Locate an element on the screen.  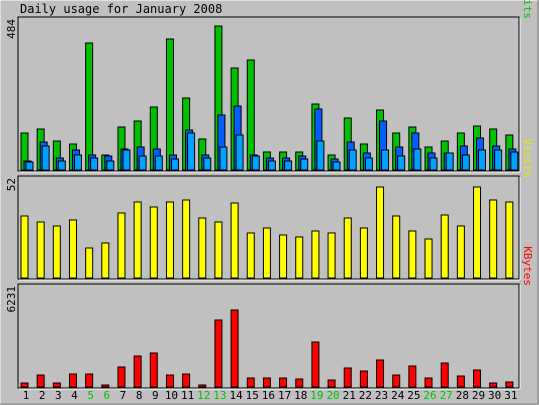
y-label-part: KBytes is located at coordinates (527, 266).